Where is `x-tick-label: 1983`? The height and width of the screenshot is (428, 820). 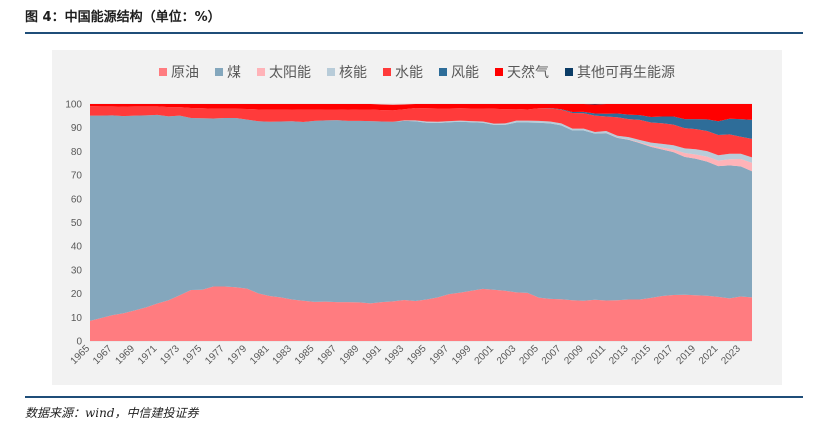 x-tick-label: 1983 is located at coordinates (283, 355).